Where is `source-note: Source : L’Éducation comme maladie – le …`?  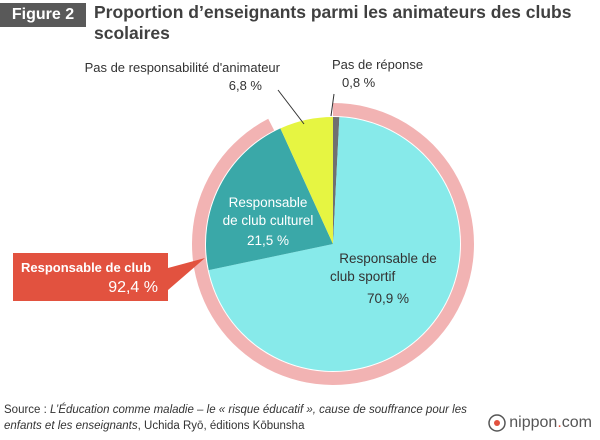 source-note: Source : L’Éducation comme maladie – le … is located at coordinates (244, 418).